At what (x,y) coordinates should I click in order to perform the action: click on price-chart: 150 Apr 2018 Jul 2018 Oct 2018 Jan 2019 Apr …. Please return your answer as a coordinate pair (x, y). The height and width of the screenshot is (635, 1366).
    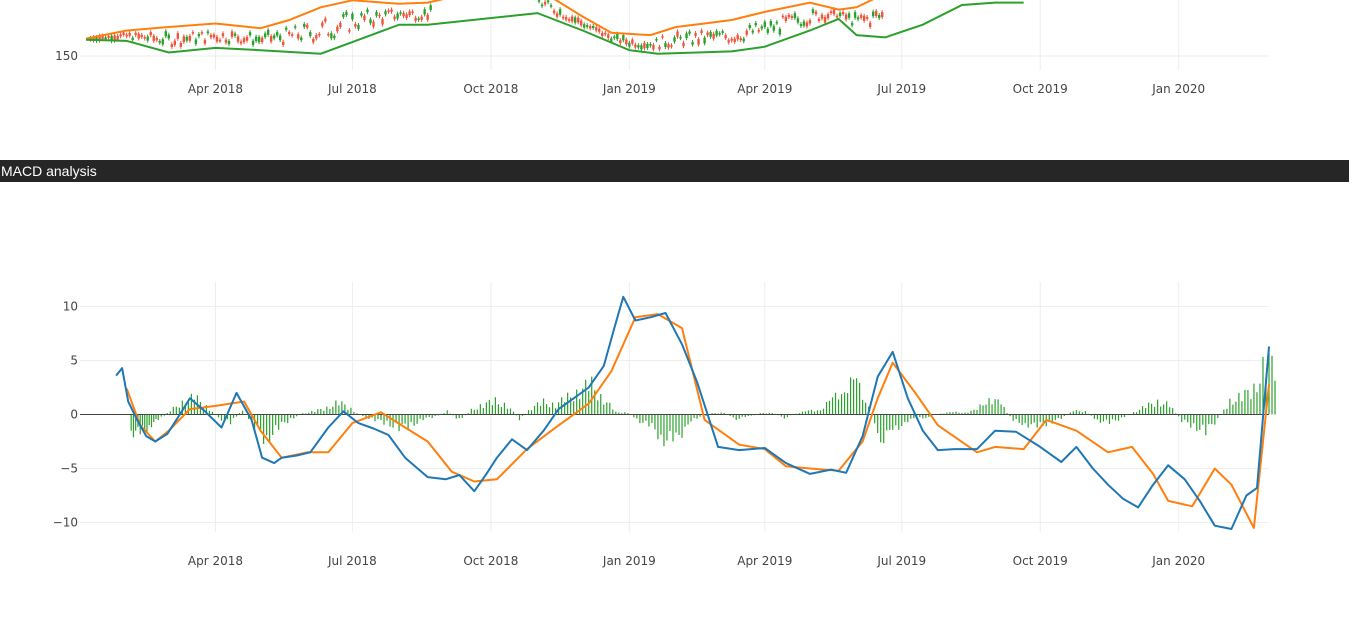
    Looking at the image, I should click on (662, 48).